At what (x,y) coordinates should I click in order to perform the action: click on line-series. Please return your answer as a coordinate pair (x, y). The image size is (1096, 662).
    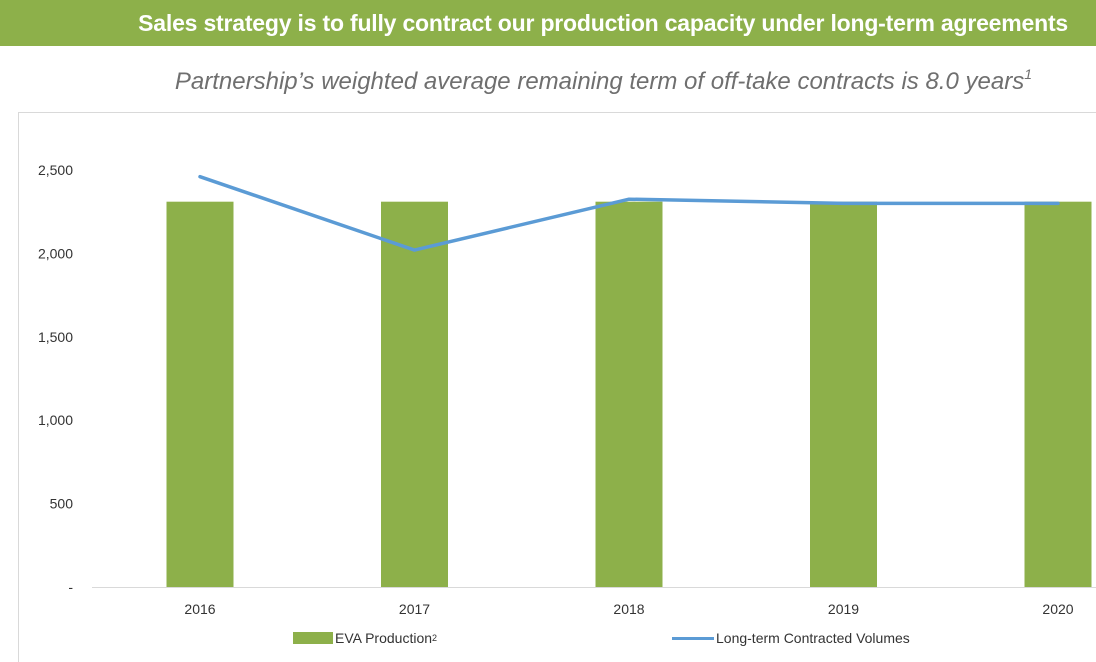
    Looking at the image, I should click on (629, 213).